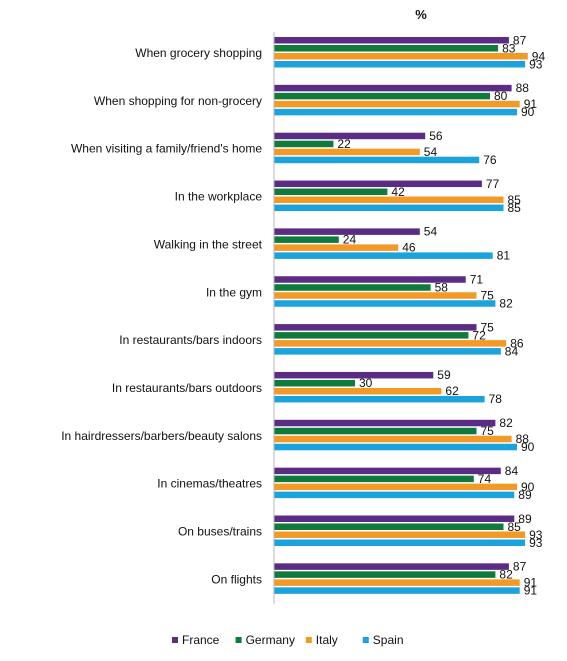 Image resolution: width=567 pixels, height=661 pixels. I want to click on bar-germany-when-visiting-a-family-friend-s-home, so click(304, 144).